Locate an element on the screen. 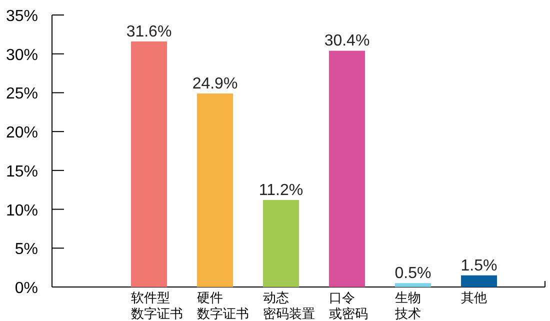 This screenshot has height=321, width=550. data-label: 11.2% is located at coordinates (281, 190).